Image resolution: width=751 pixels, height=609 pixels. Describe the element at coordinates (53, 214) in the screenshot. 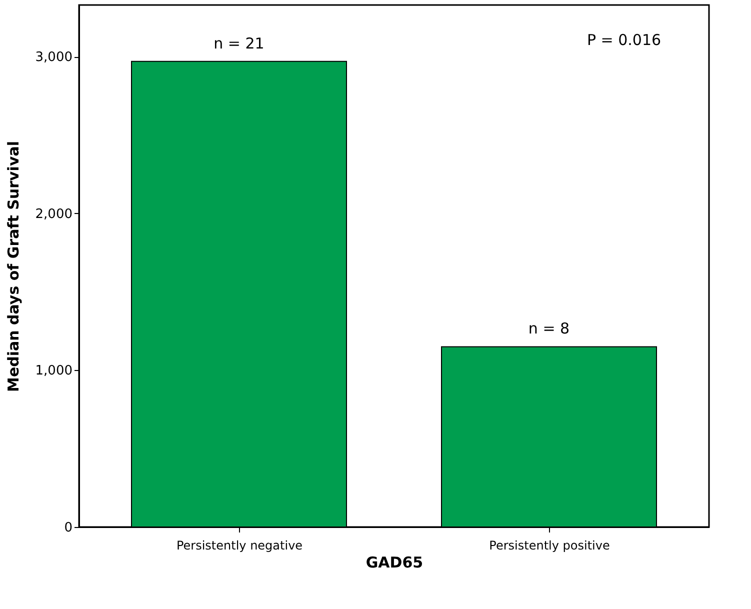

I see `y-tick-label: 2,000` at that location.